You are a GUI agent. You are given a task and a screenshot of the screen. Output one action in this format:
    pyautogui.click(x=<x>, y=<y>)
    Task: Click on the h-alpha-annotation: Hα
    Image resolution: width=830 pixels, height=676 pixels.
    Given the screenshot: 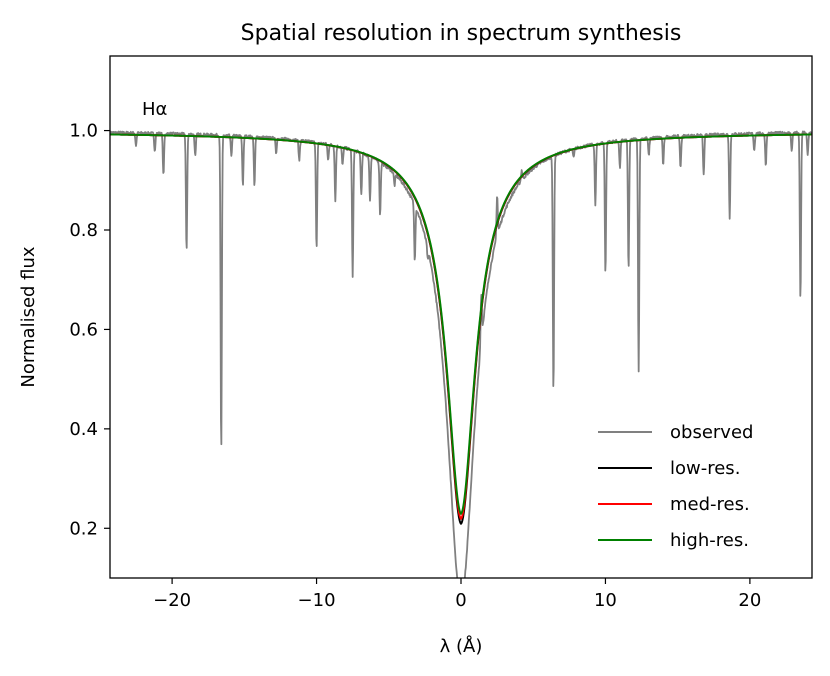 What is the action you would take?
    pyautogui.click(x=154, y=109)
    